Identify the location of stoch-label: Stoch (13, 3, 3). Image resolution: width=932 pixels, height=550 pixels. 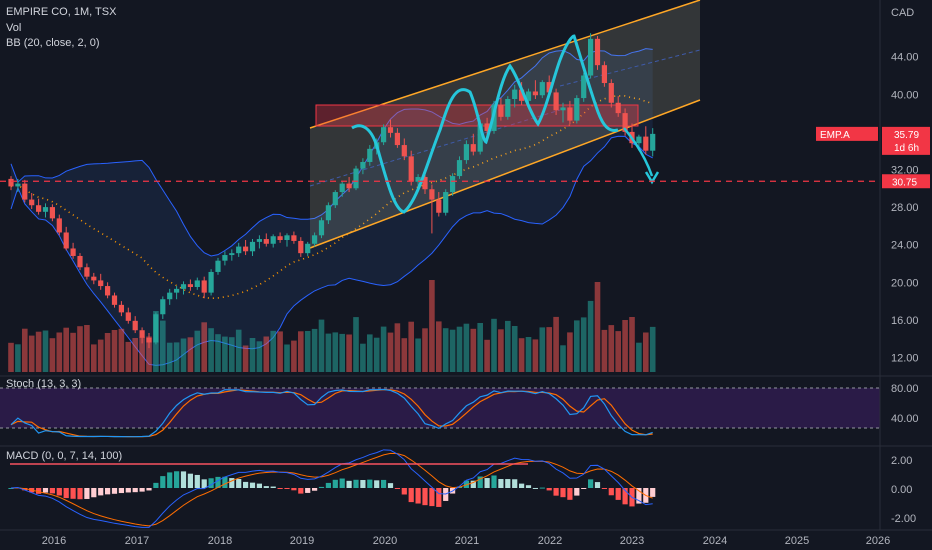
(44, 384).